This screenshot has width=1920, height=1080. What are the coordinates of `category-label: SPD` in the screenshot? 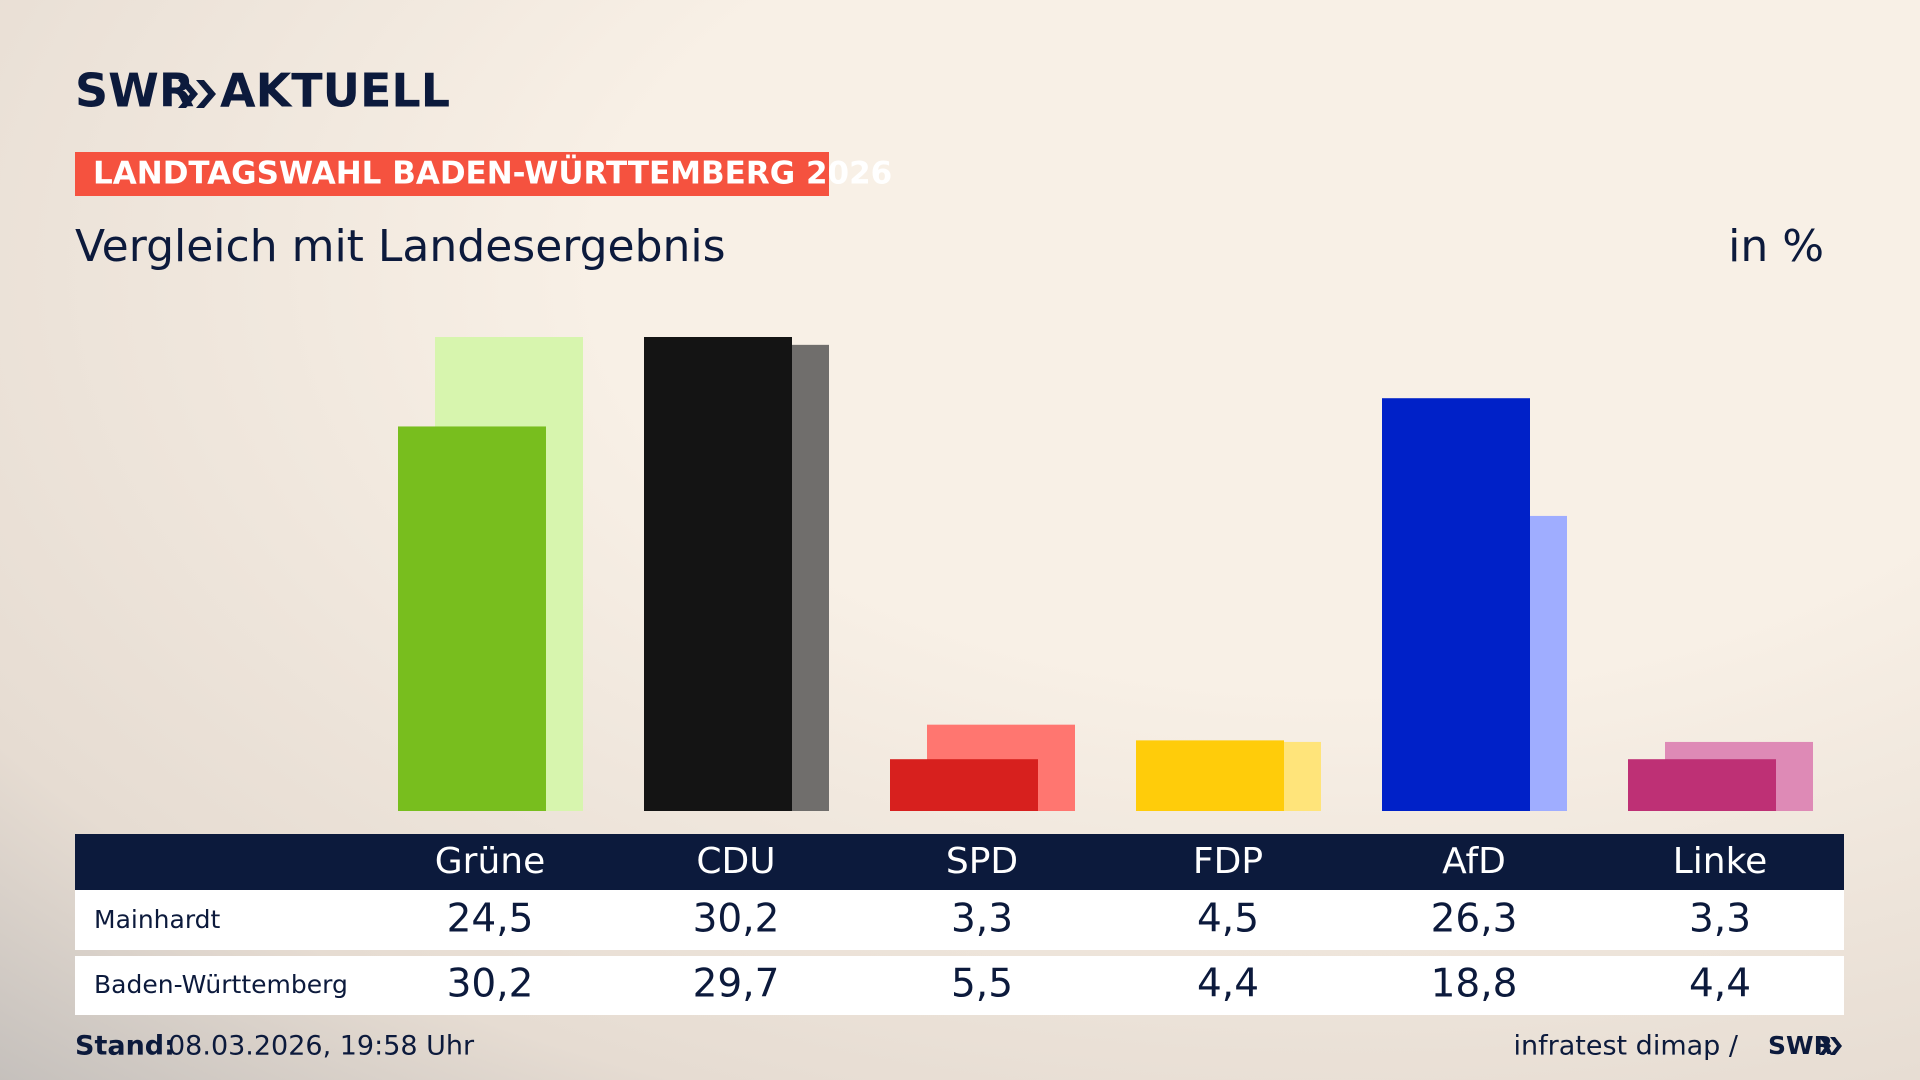 It's located at (982, 861).